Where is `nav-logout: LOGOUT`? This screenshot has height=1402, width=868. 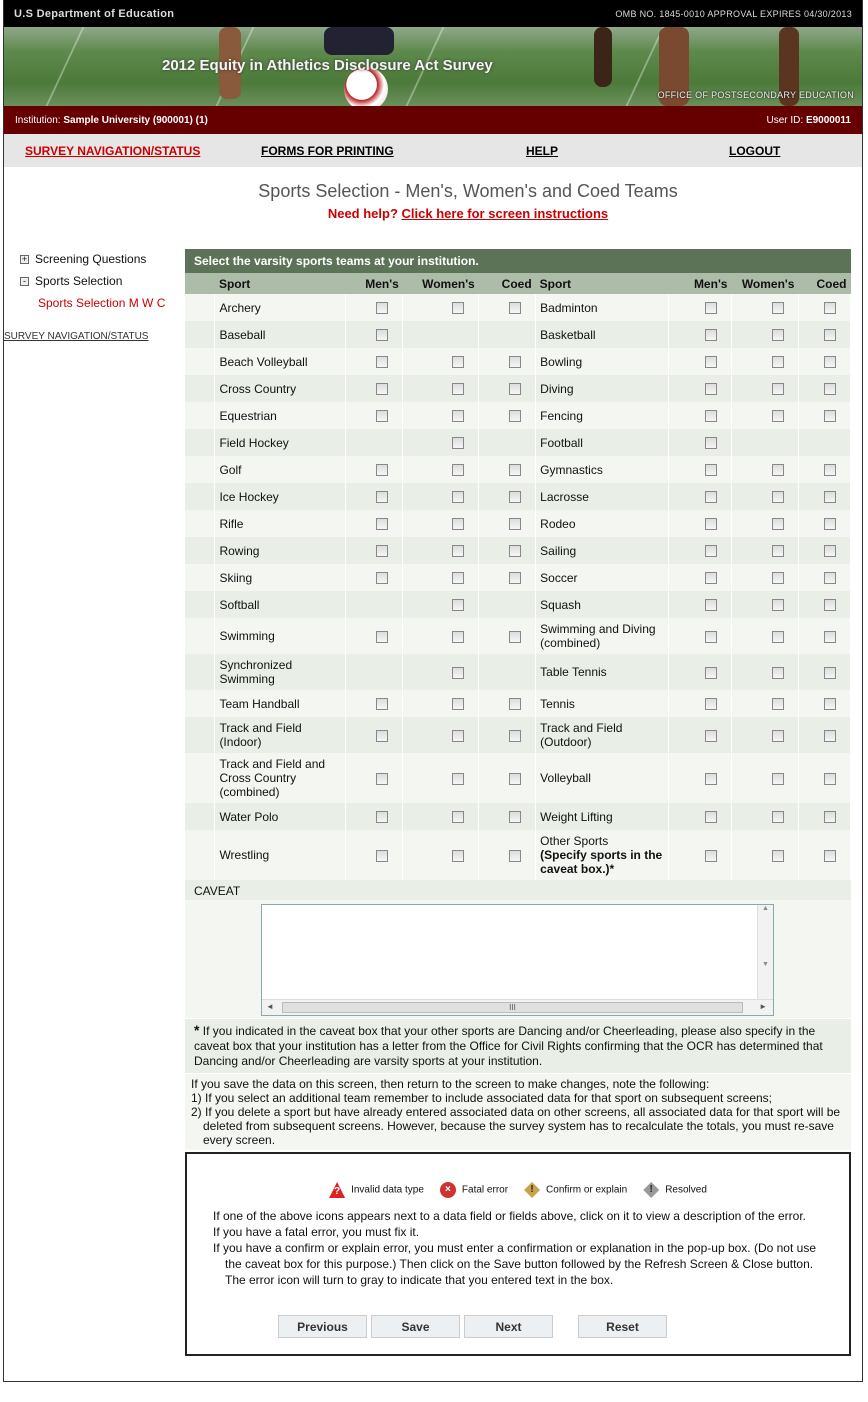
nav-logout: LOGOUT is located at coordinates (755, 150).